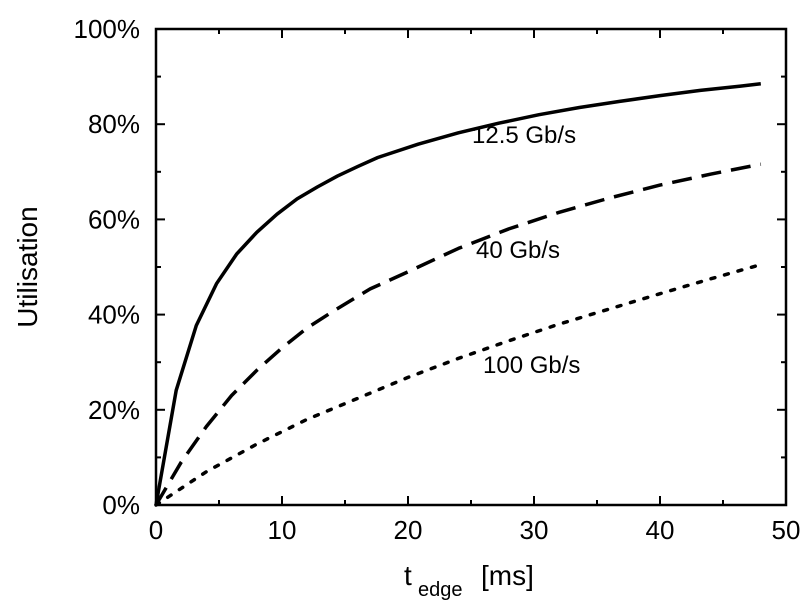 The image size is (810, 604). Describe the element at coordinates (440, 590) in the screenshot. I see `x-axis-title-subscript: edge` at that location.